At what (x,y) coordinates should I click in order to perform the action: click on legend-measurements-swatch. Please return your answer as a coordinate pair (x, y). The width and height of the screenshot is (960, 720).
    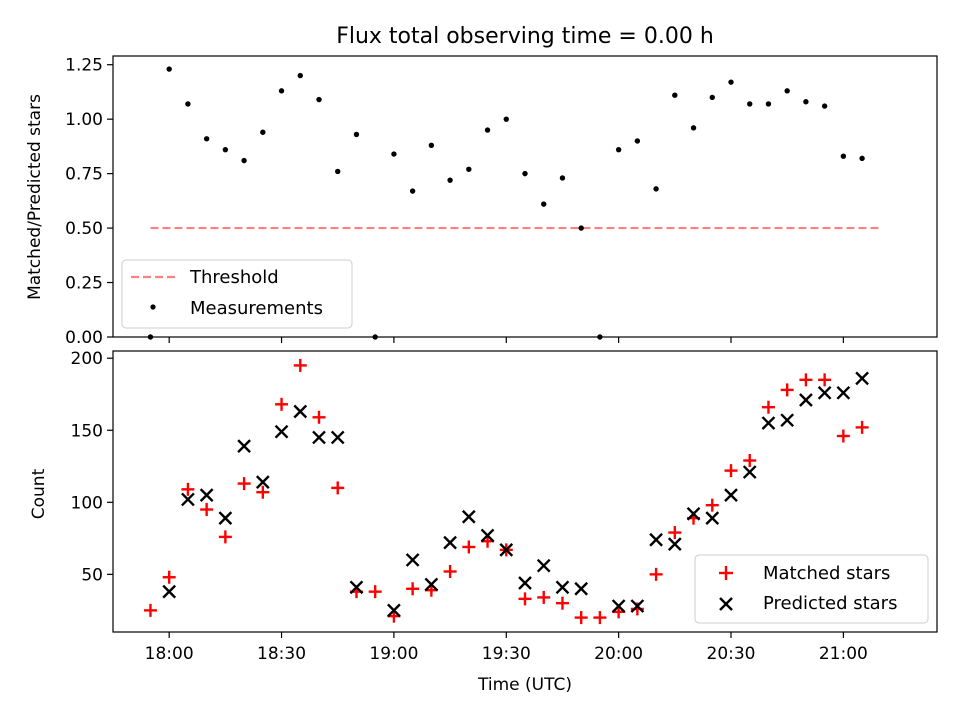
    Looking at the image, I should click on (153, 307).